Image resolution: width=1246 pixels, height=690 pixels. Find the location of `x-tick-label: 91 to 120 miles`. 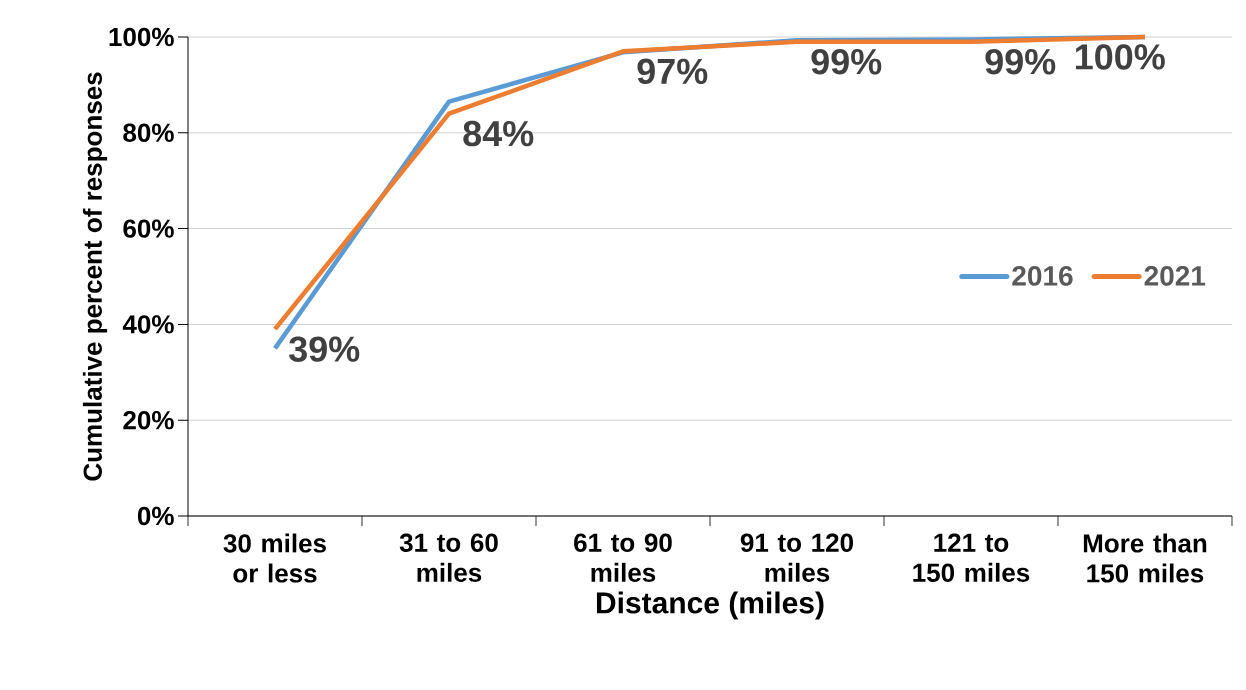

x-tick-label: 91 to 120 miles is located at coordinates (796, 557).